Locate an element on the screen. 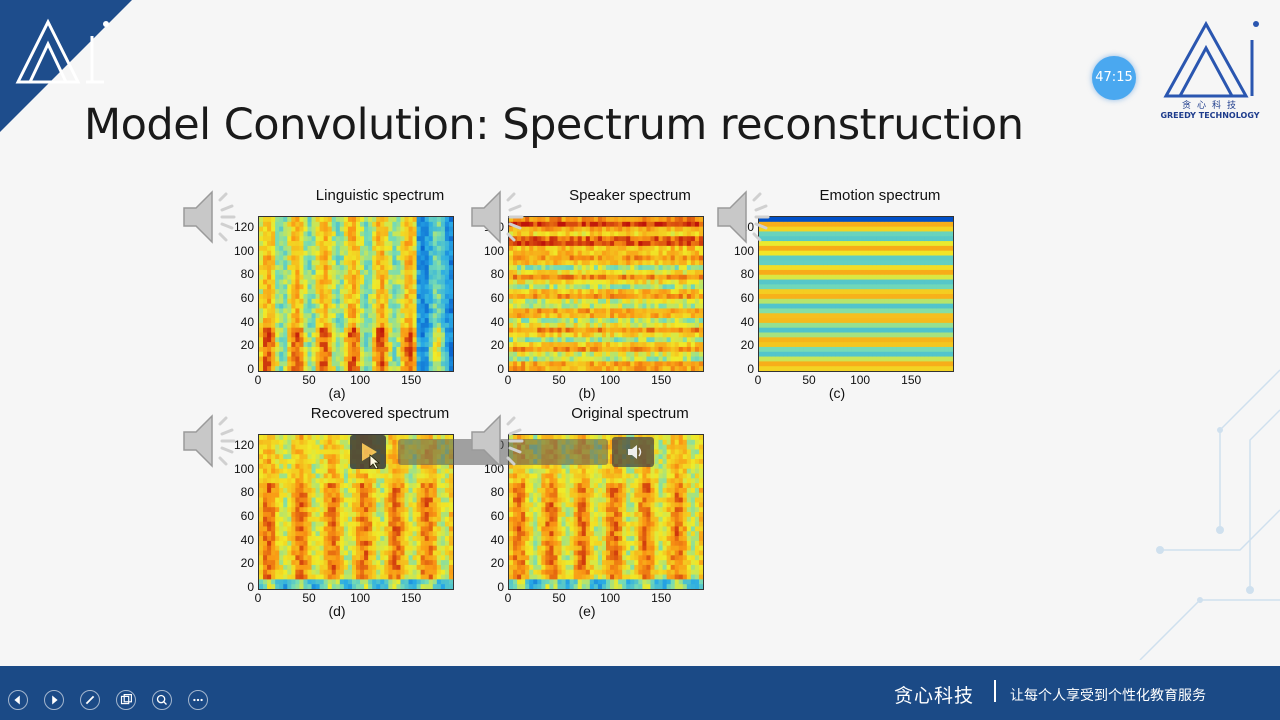 This screenshot has width=1280, height=720. next-icon is located at coordinates (54, 700).